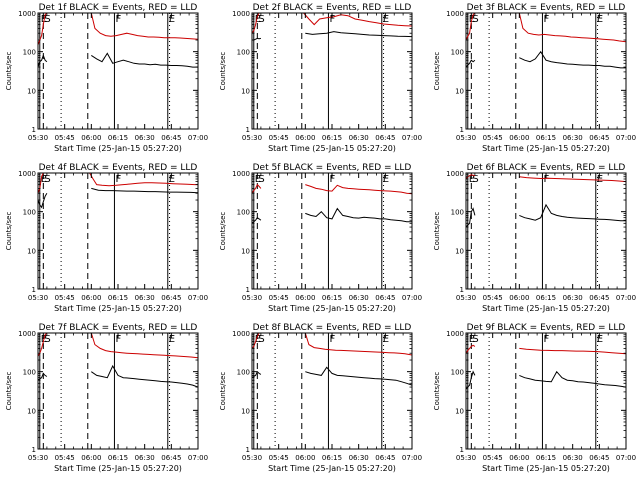  I want to click on panel-title: Det 9f BLACK = Events, RED = LLD, so click(546, 328).